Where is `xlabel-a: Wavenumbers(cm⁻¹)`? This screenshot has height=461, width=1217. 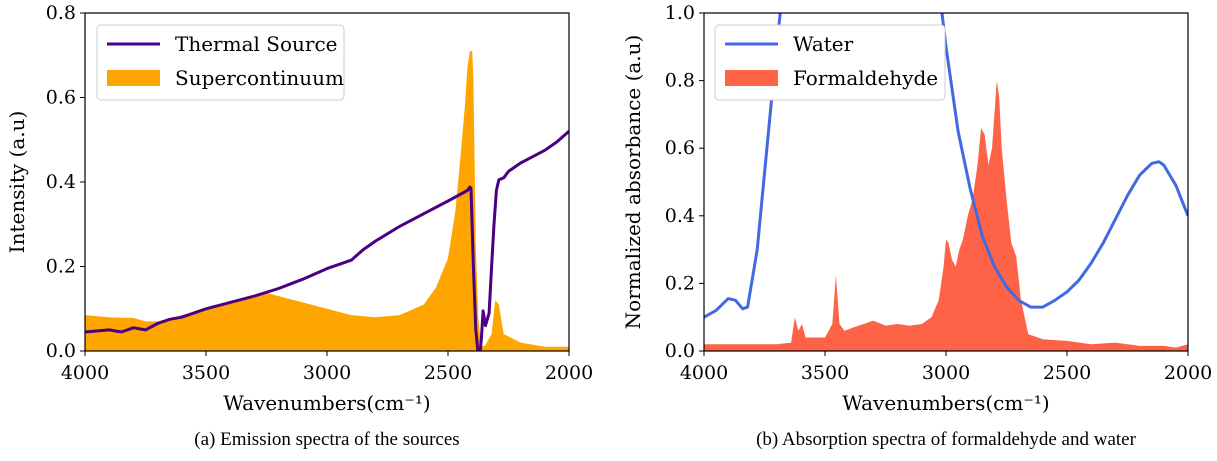
xlabel-a: Wavenumbers(cm⁻¹) is located at coordinates (326, 403).